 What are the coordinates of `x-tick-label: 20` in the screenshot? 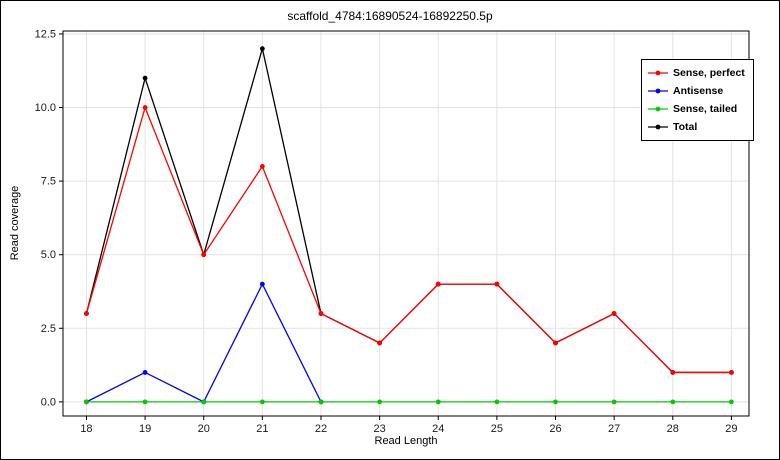 It's located at (204, 429).